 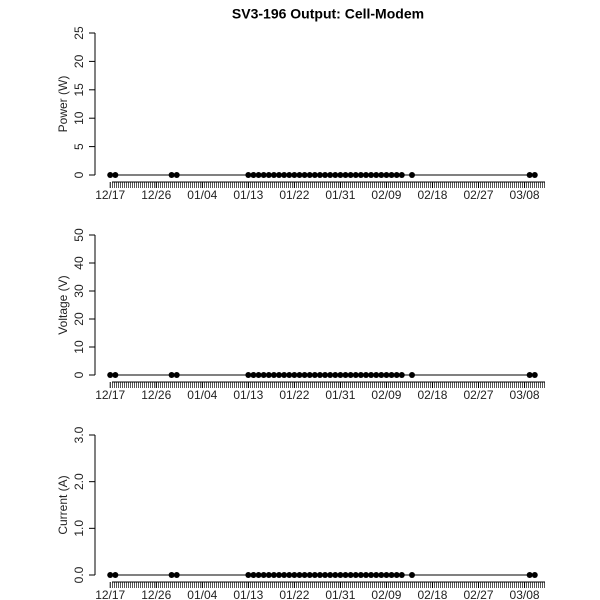 I want to click on y-tick-label: 5, so click(x=79, y=146).